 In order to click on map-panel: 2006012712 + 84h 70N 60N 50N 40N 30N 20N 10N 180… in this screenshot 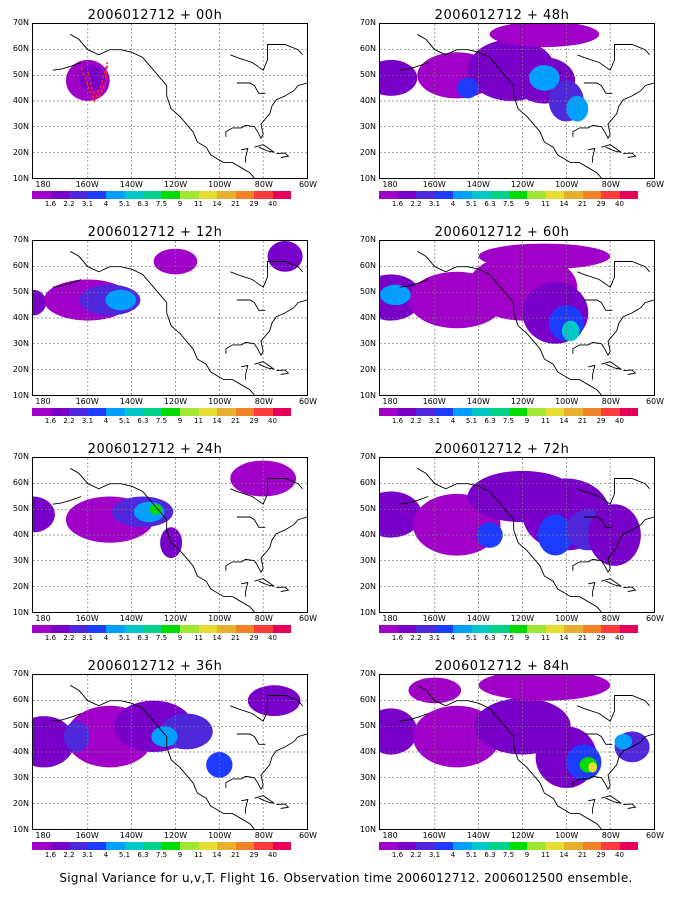, I will do `click(508, 761)`.